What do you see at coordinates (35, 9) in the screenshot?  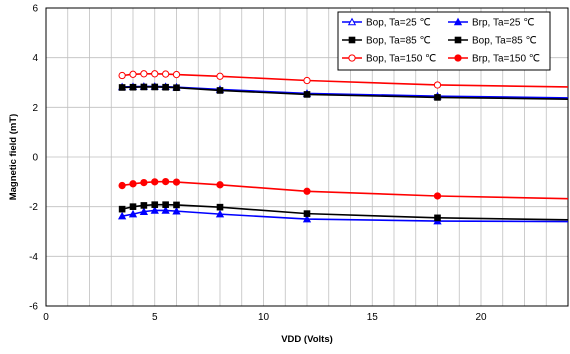 I see `y-tick-label: 6` at bounding box center [35, 9].